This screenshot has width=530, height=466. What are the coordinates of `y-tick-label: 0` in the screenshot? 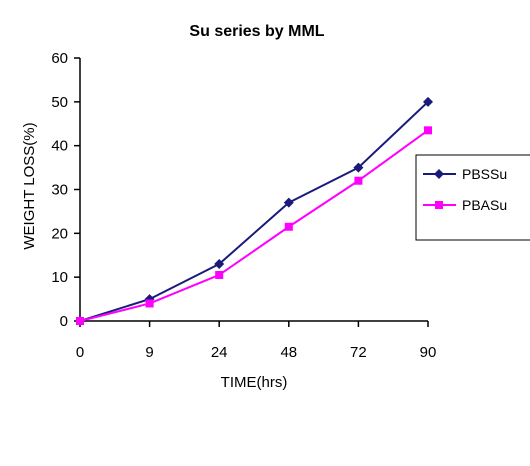 It's located at (64, 321).